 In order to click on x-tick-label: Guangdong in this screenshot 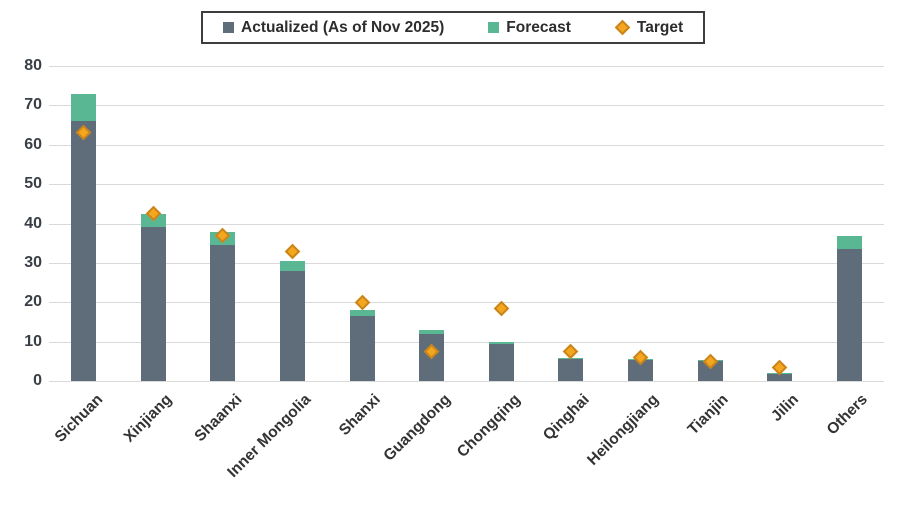, I will do `click(417, 428)`.